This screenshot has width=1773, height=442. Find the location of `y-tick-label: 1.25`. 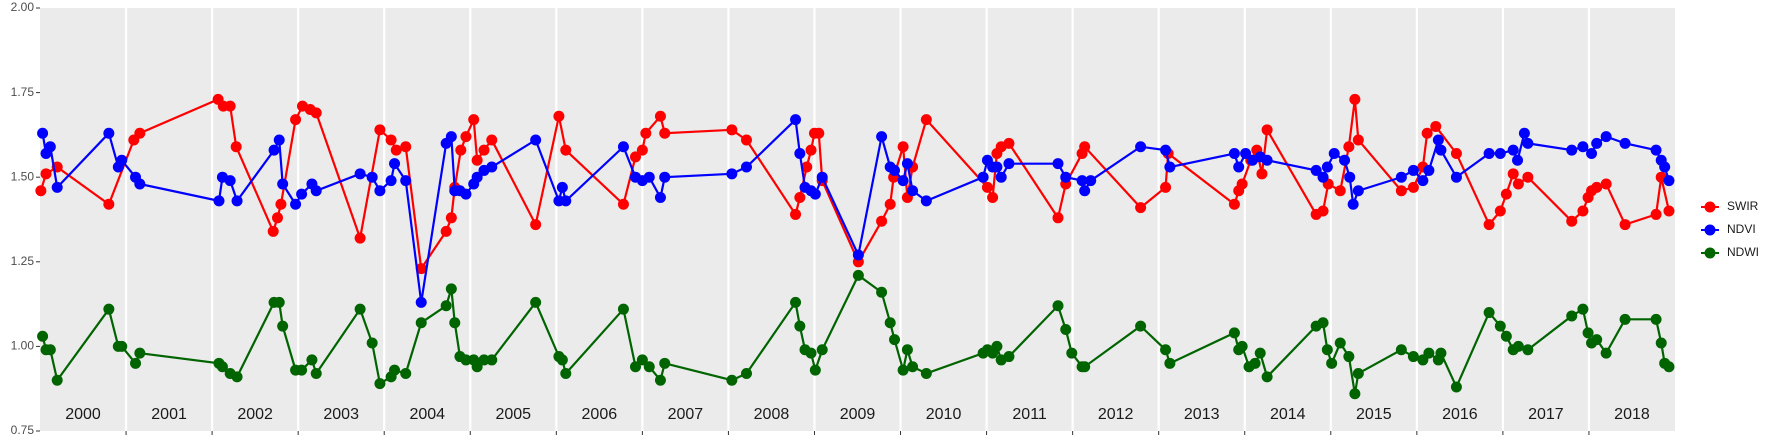

y-tick-label: 1.25 is located at coordinates (23, 261).